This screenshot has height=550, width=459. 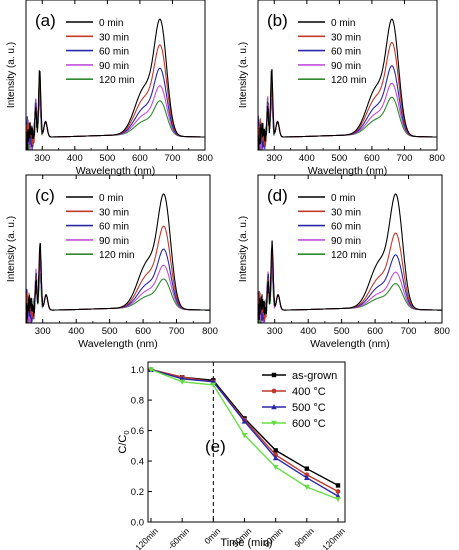 What do you see at coordinates (126, 432) in the screenshot?
I see `y-axis-label-subscript: 0` at bounding box center [126, 432].